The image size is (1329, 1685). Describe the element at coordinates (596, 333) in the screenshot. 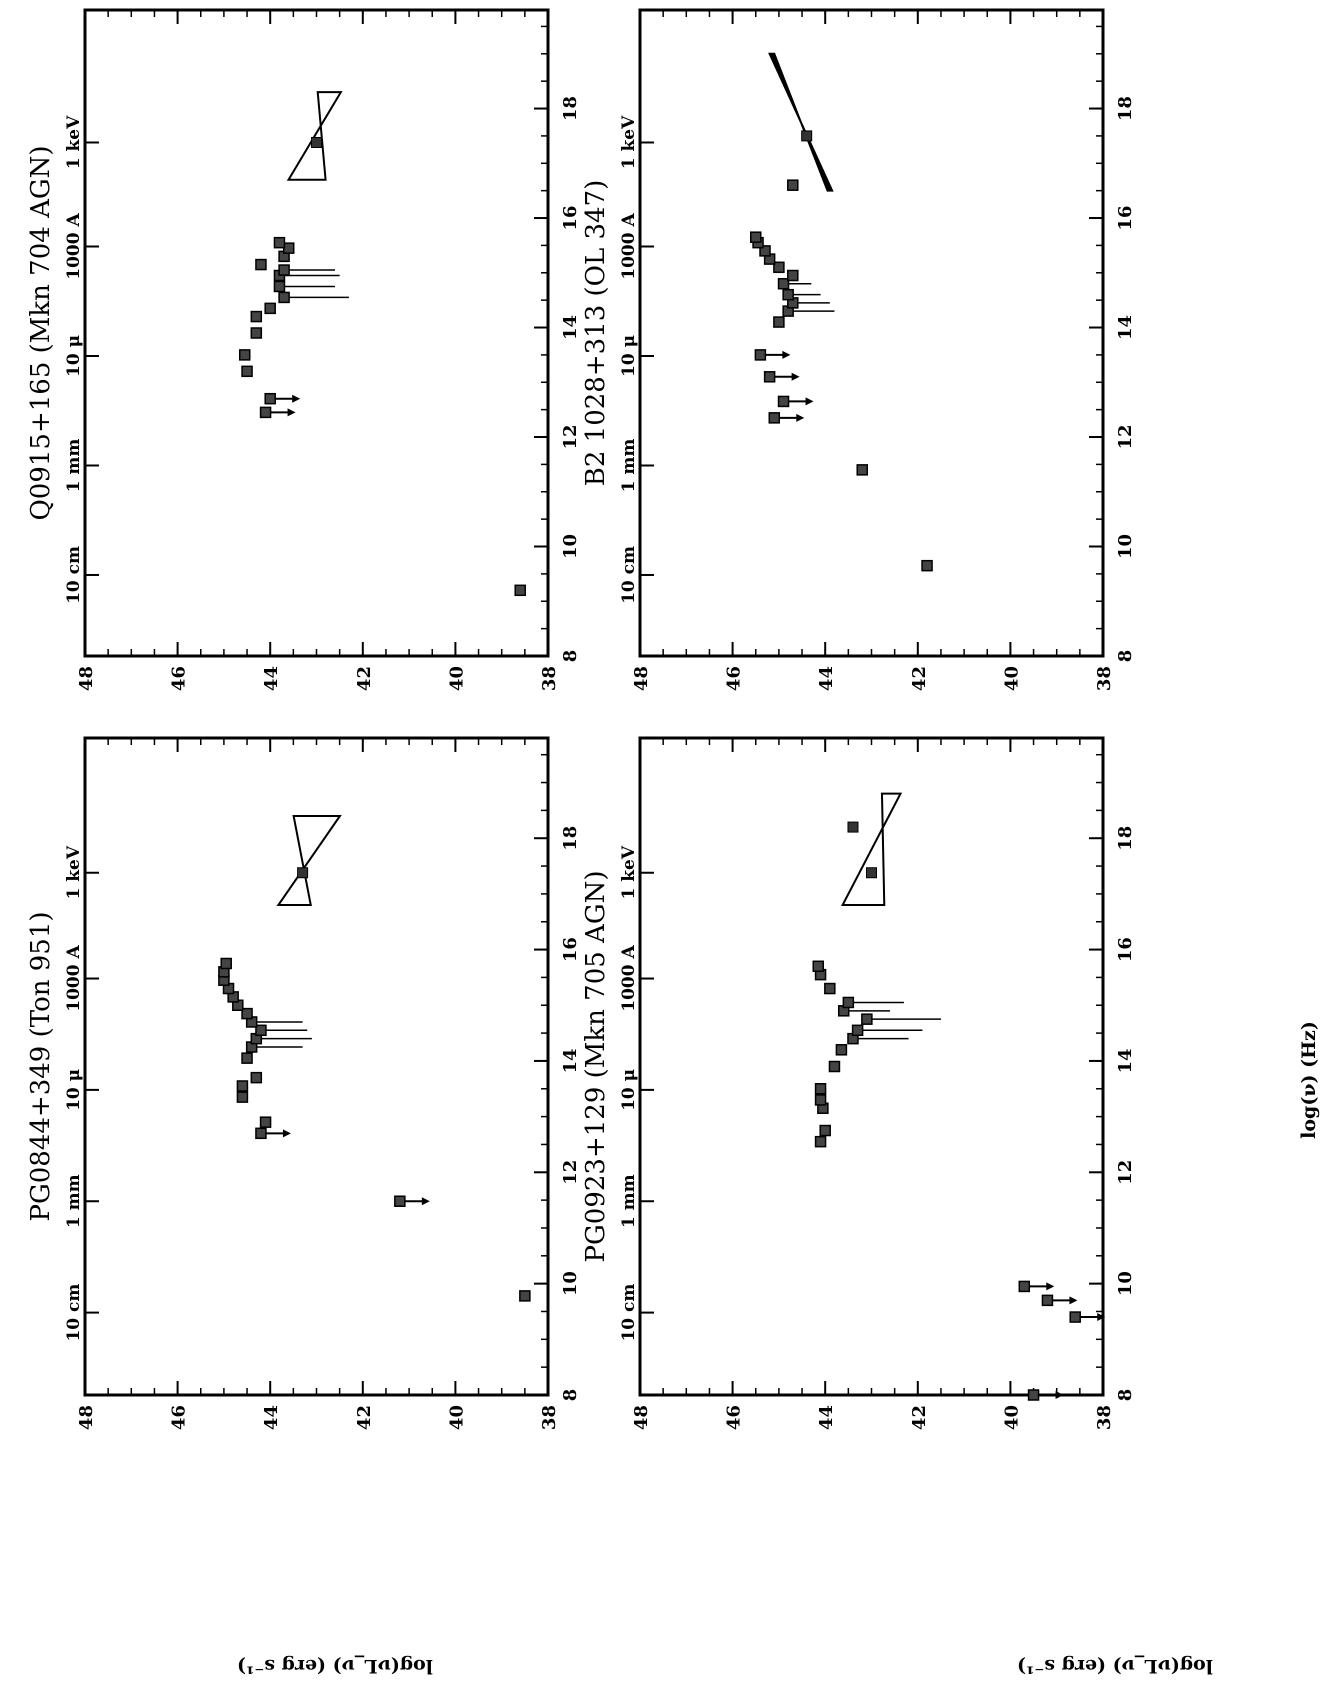

I see `panel-title: B2 1028+313 (OL 347)` at that location.